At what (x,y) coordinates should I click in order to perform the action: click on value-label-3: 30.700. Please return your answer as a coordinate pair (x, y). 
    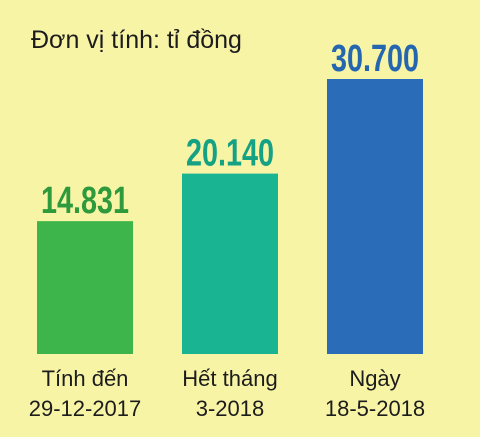
    Looking at the image, I should click on (375, 59).